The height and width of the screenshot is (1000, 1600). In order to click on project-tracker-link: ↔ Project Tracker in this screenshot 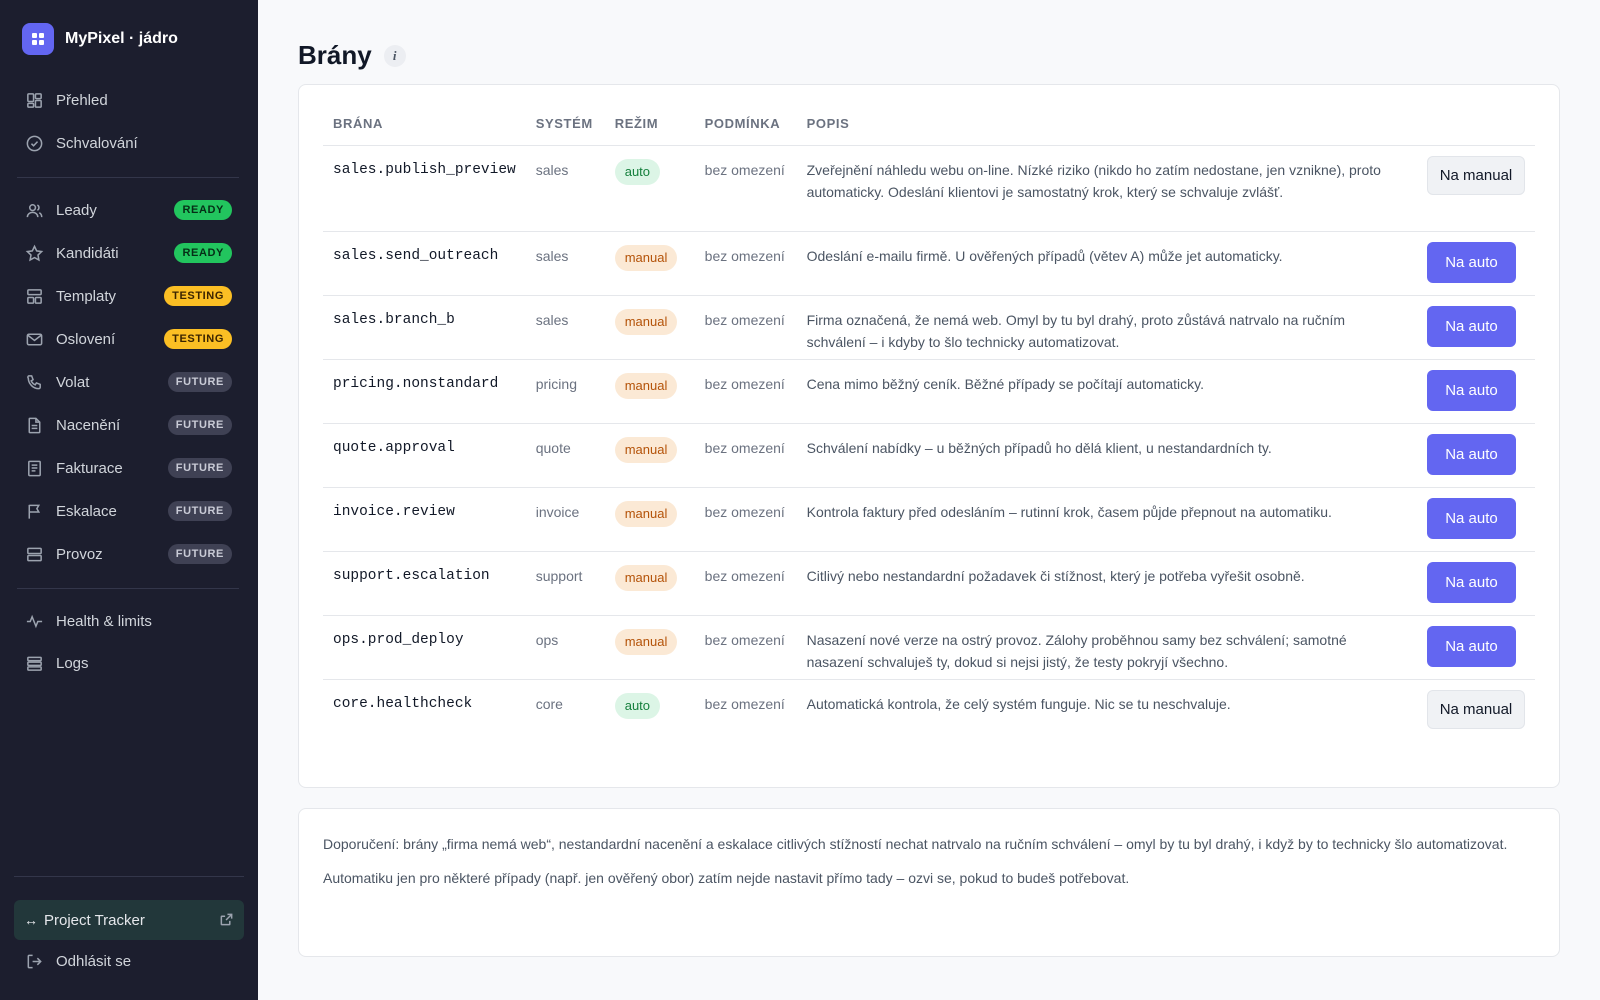, I will do `click(129, 920)`.